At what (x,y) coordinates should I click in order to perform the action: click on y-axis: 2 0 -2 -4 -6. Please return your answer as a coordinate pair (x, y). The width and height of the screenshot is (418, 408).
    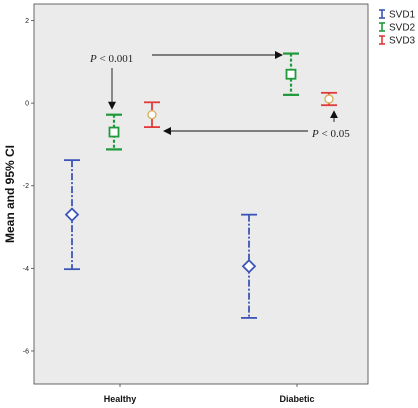
    Looking at the image, I should click on (28, 186).